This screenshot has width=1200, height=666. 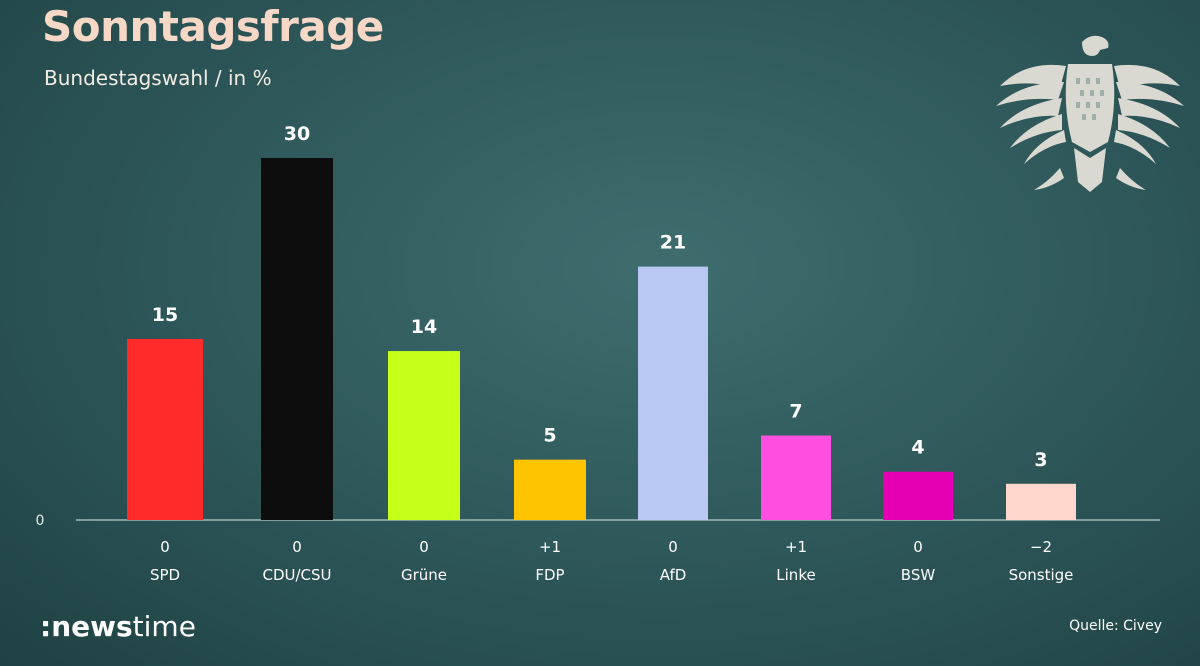 What do you see at coordinates (165, 315) in the screenshot?
I see `value-label: 15` at bounding box center [165, 315].